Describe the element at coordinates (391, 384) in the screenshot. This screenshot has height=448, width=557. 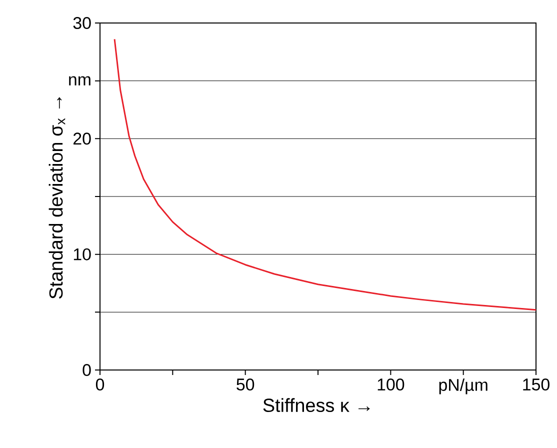
I see `x-tick-label: 100` at that location.